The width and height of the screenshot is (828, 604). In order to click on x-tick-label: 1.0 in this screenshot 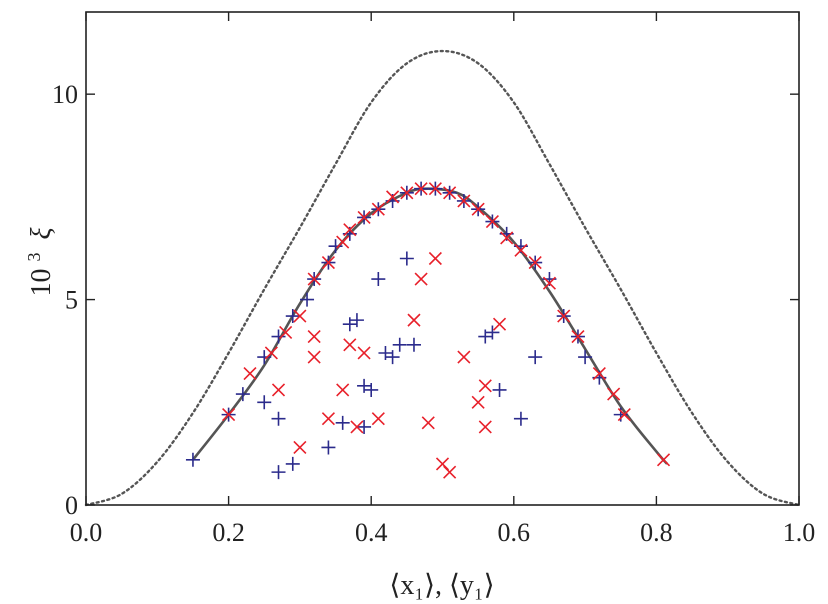, I will do `click(799, 532)`.